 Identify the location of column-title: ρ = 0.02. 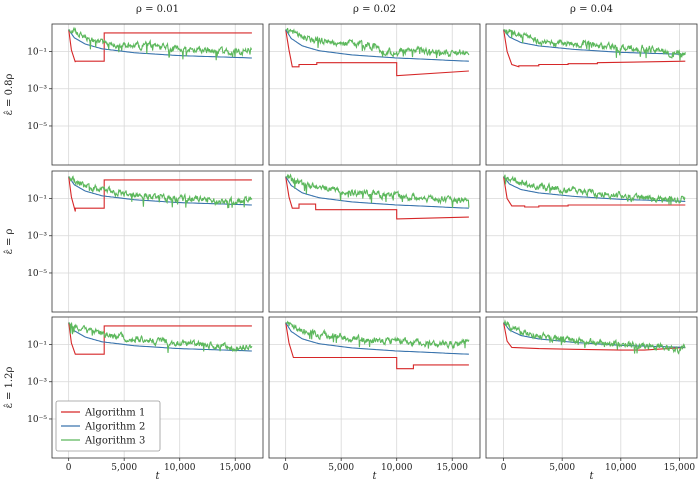
(374, 9).